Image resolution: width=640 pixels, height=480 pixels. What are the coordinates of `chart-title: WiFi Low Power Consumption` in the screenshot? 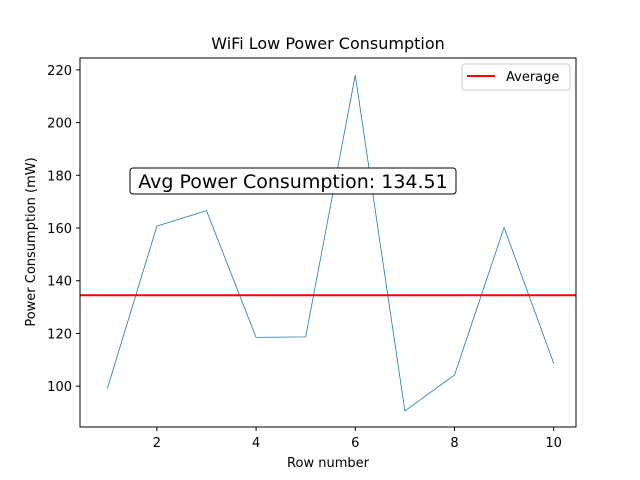 It's located at (328, 43).